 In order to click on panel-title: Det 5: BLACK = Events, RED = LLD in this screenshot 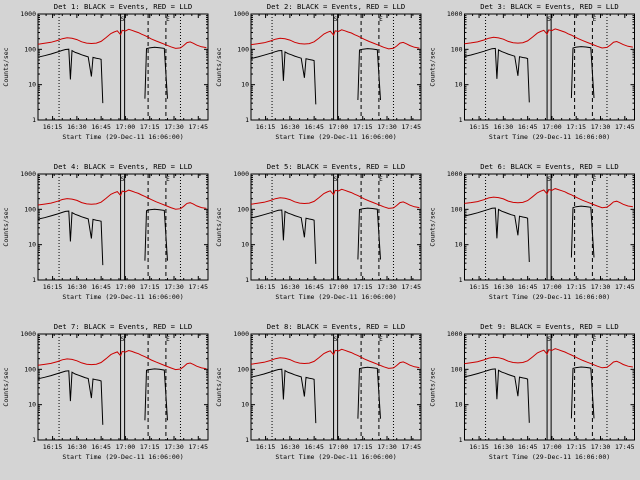, I will do `click(336, 166)`.